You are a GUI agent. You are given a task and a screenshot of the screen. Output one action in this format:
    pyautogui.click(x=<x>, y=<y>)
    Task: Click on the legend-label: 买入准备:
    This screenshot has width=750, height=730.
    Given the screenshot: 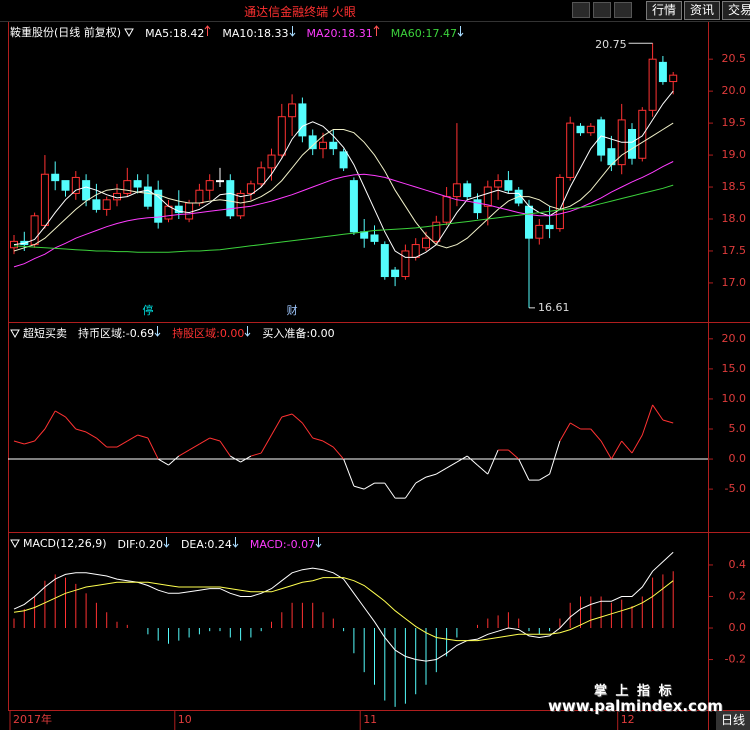 What is the action you would take?
    pyautogui.click(x=286, y=333)
    